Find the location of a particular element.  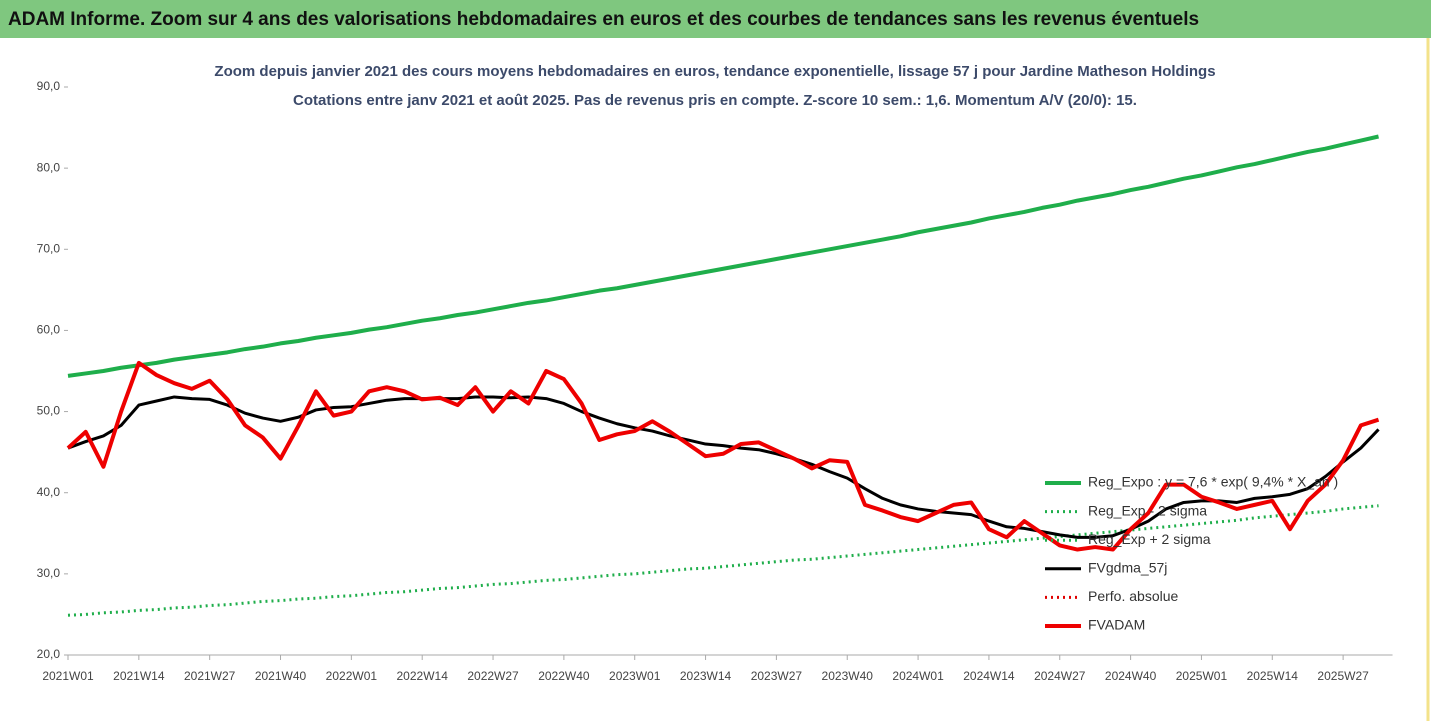

y-tick-label: 20,0 is located at coordinates (49, 654).